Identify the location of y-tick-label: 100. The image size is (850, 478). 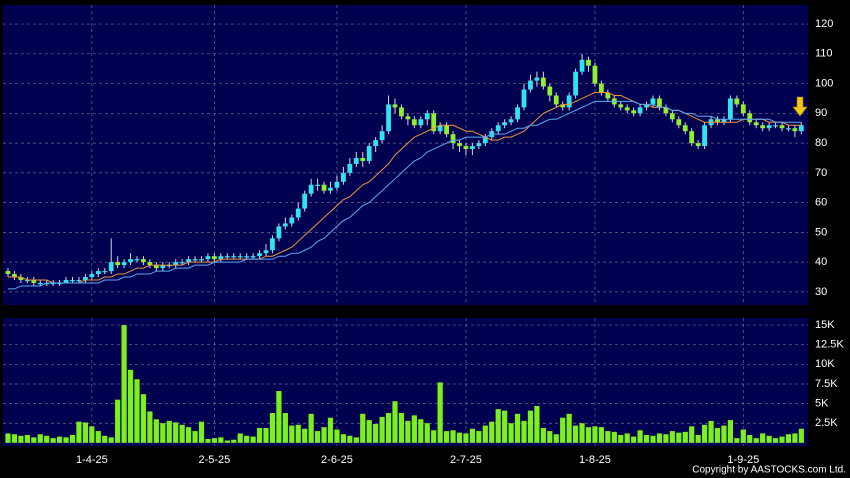
(824, 83).